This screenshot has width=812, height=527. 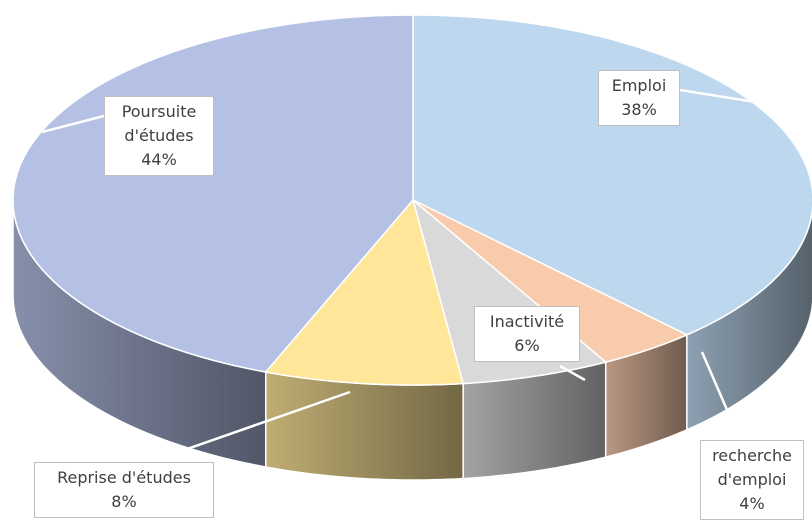 I want to click on data-label: recherche d'emploi 4%, so click(x=752, y=480).